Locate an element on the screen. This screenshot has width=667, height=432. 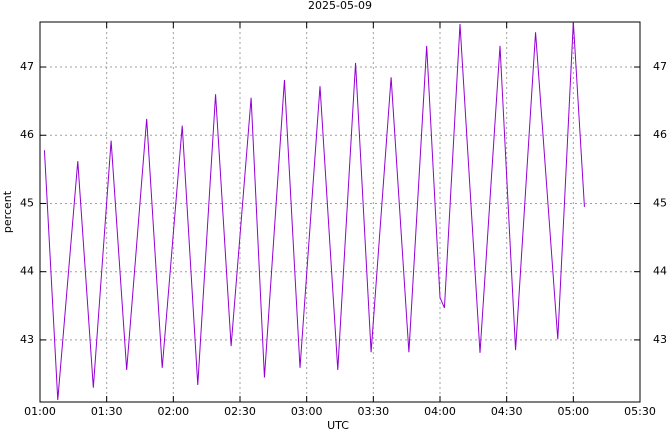
y2-tick-label: 44 is located at coordinates (660, 271).